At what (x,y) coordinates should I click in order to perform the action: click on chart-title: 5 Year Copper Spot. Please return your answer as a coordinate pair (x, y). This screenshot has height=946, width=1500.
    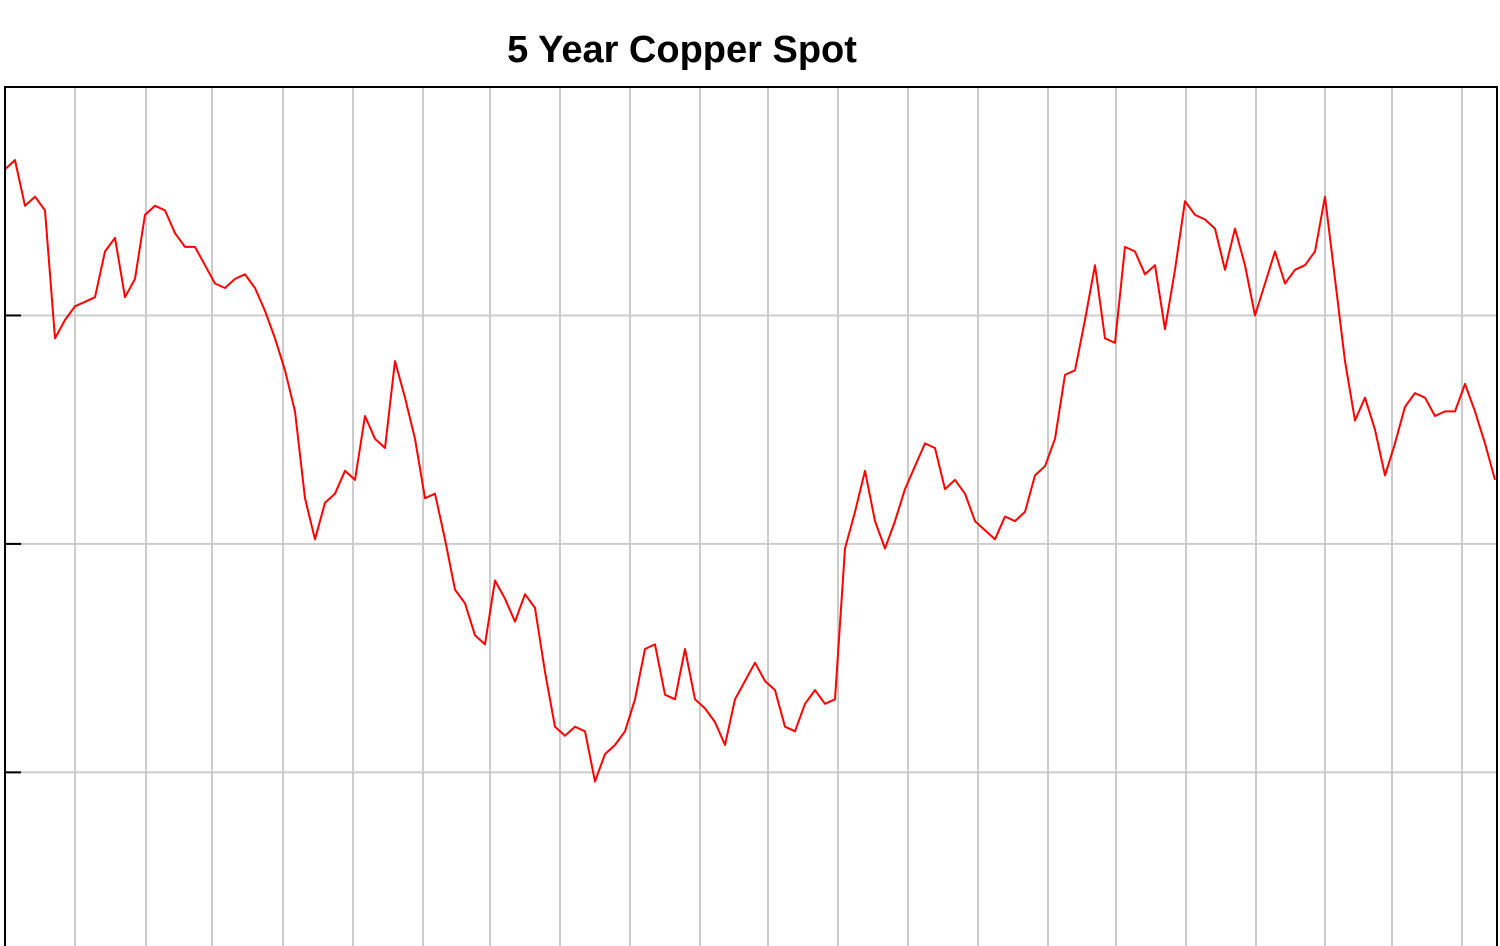
    Looking at the image, I should click on (682, 50).